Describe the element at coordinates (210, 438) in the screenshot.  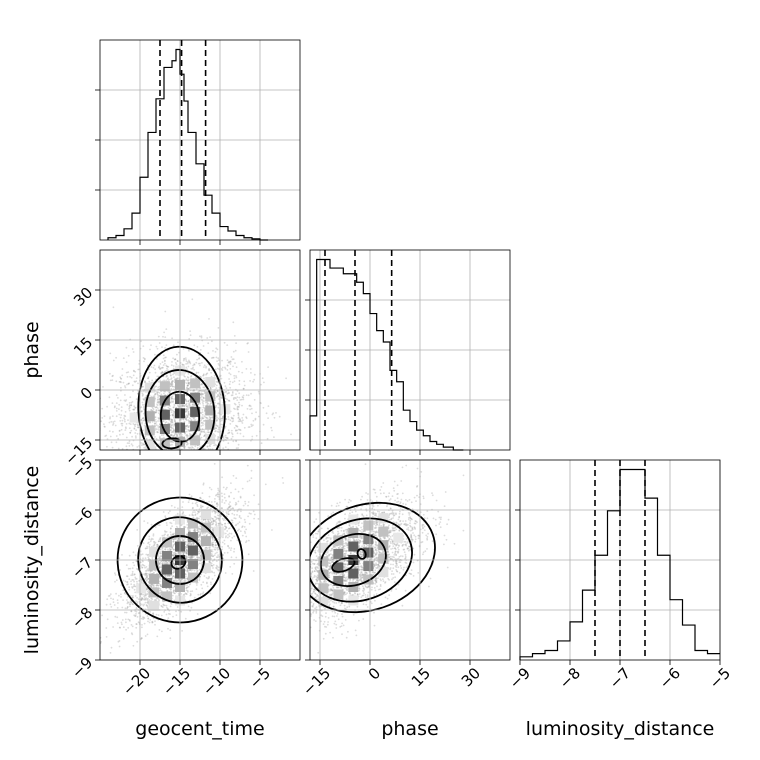
I see `density-cell` at that location.